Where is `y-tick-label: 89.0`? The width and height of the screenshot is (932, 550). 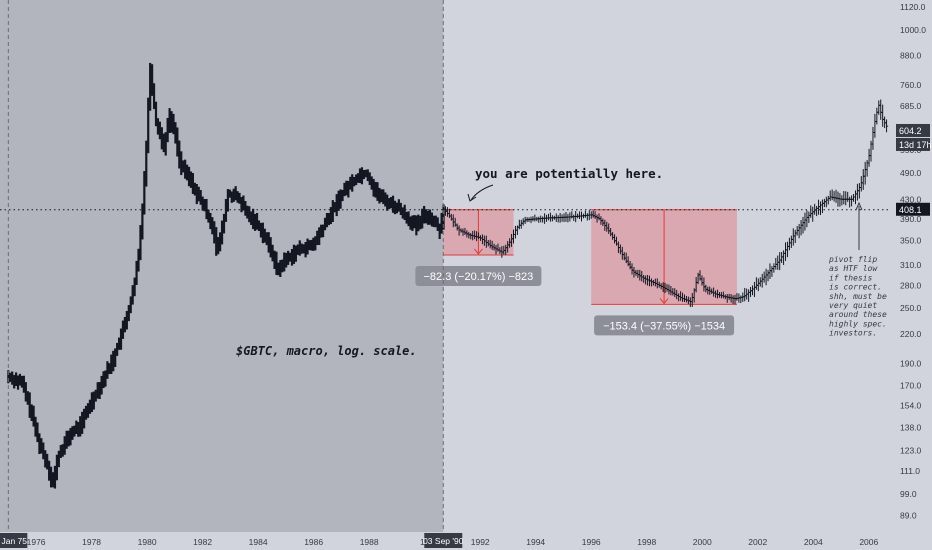
y-tick-label: 89.0 is located at coordinates (908, 516).